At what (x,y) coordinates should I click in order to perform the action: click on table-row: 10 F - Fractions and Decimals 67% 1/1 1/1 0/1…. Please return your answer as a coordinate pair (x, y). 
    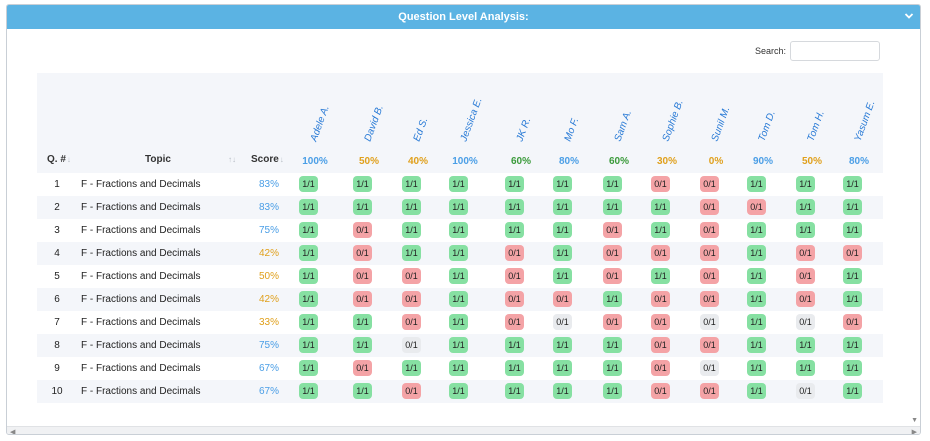
    Looking at the image, I should click on (460, 391).